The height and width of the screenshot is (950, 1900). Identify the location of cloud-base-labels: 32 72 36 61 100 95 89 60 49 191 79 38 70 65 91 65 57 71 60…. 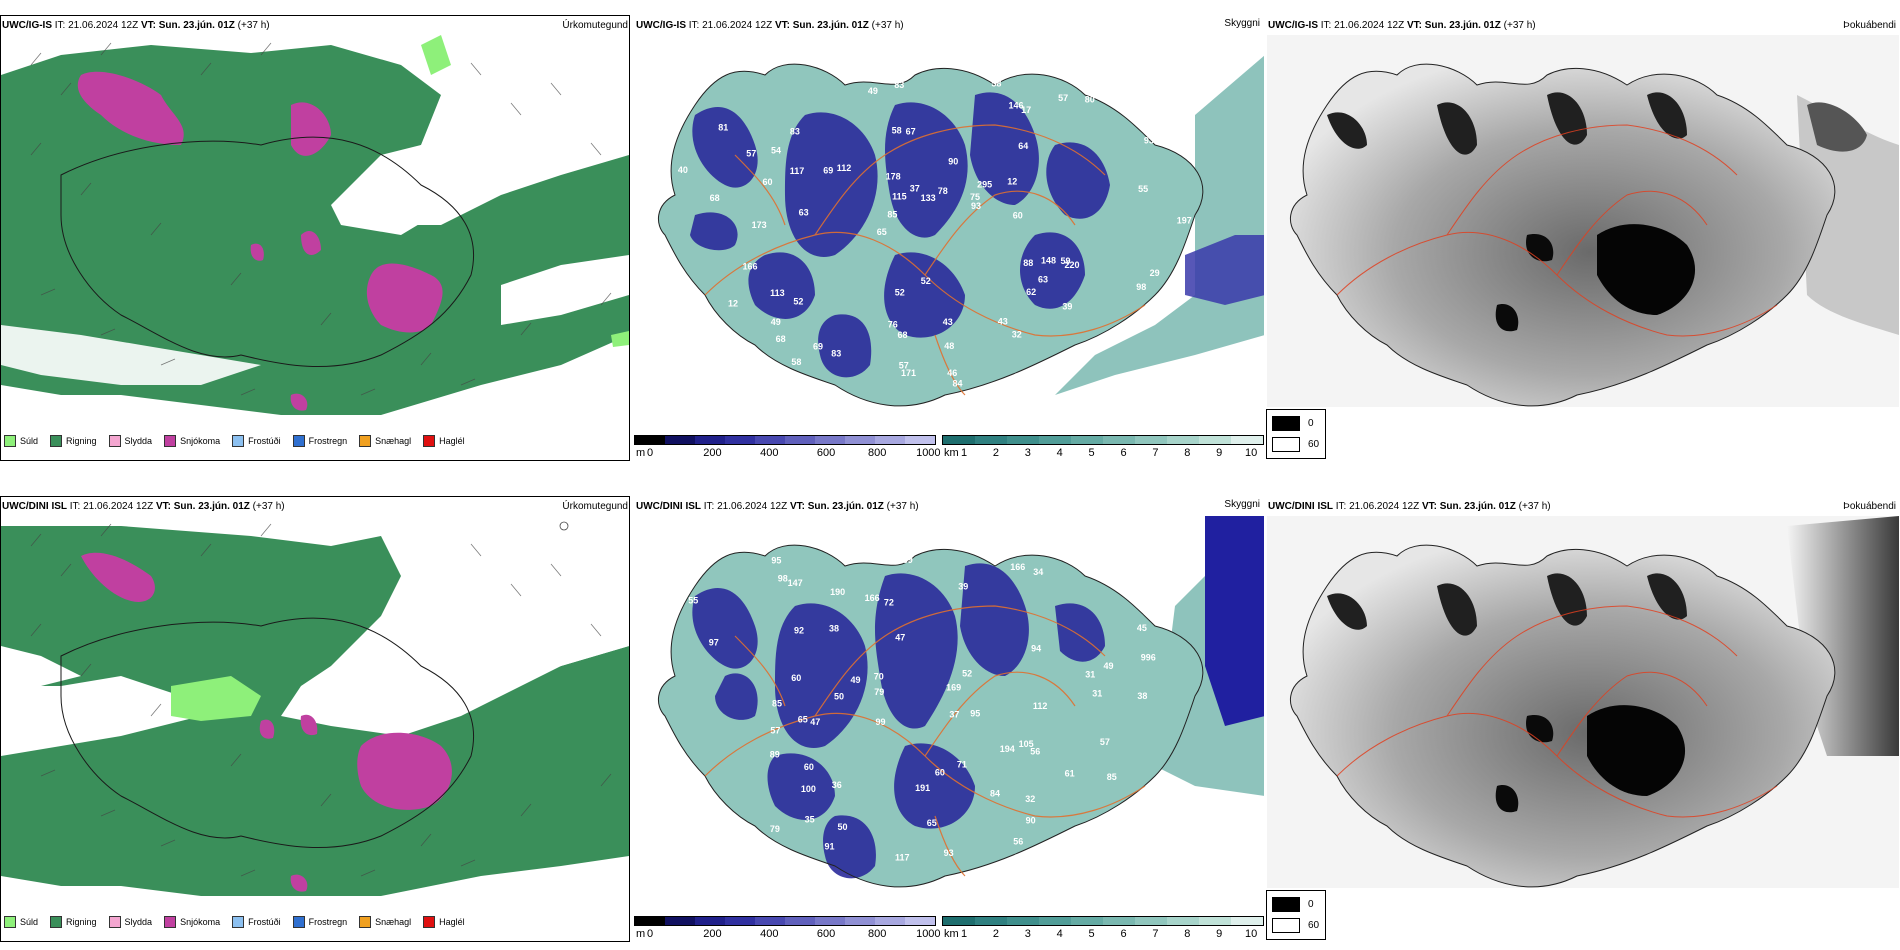
(922, 708).